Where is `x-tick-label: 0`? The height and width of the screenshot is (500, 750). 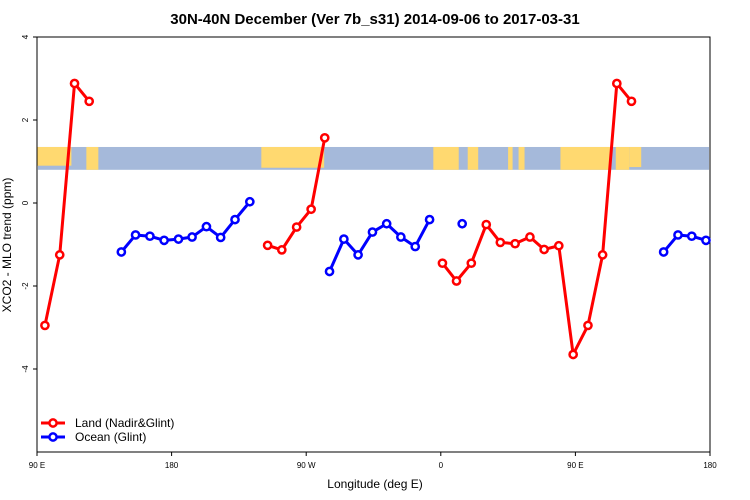 x-tick-label: 0 is located at coordinates (441, 465).